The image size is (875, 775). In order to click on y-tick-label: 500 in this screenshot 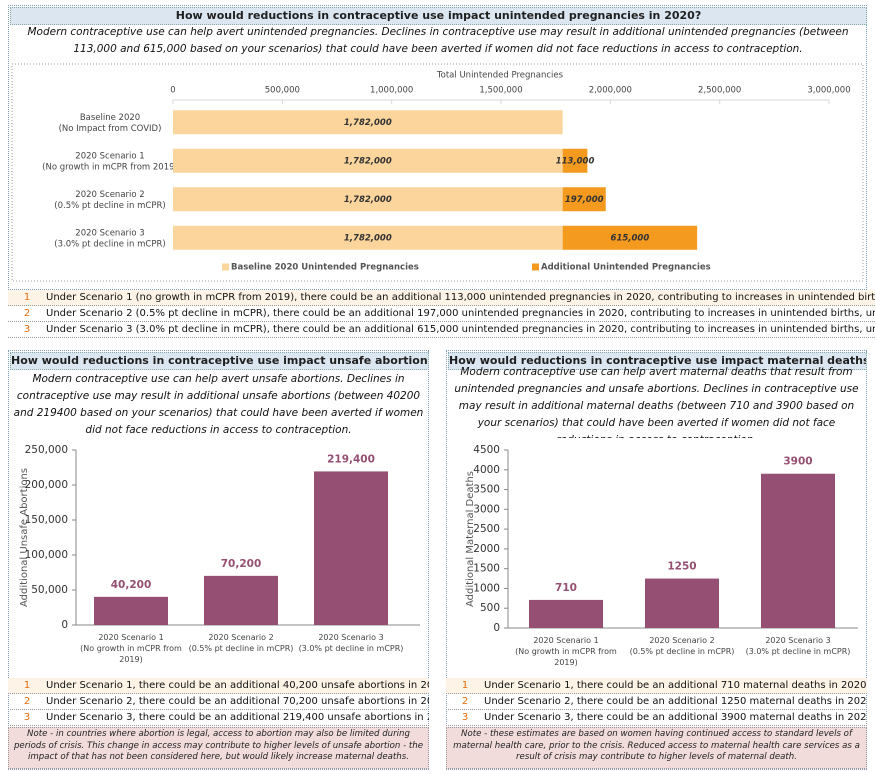, I will do `click(490, 608)`.